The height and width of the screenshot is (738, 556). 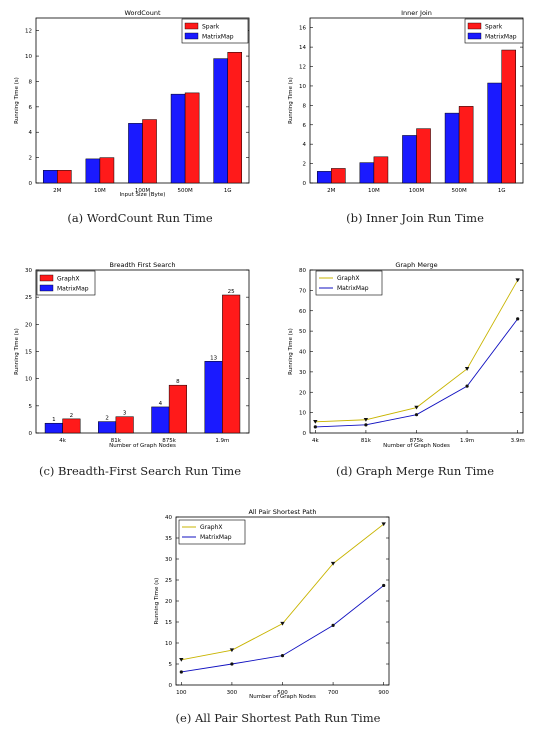 I want to click on chart3-ytick-label: 20, so click(x=302, y=393).